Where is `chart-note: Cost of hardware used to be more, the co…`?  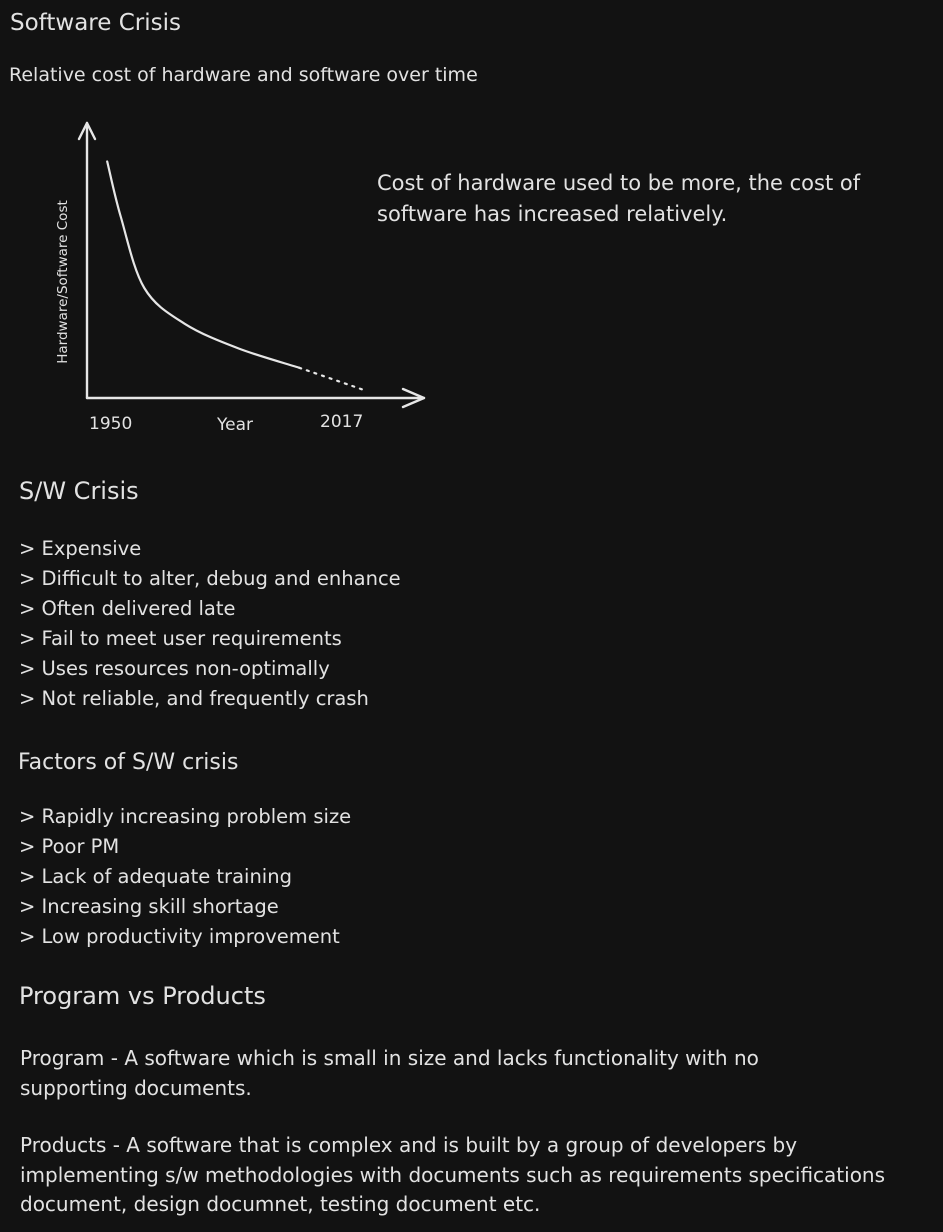
chart-note: Cost of hardware used to be more, the co… is located at coordinates (619, 198).